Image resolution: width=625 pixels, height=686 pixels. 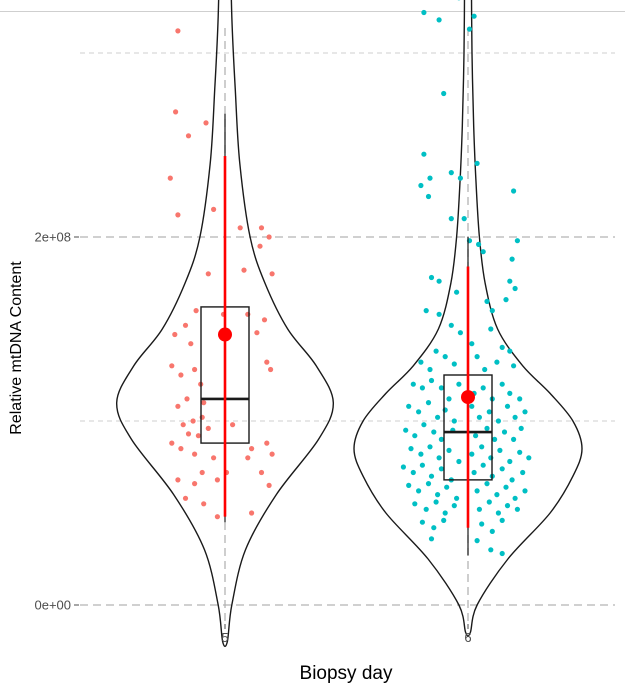 I want to click on x-tick-label: 5, so click(x=224, y=637).